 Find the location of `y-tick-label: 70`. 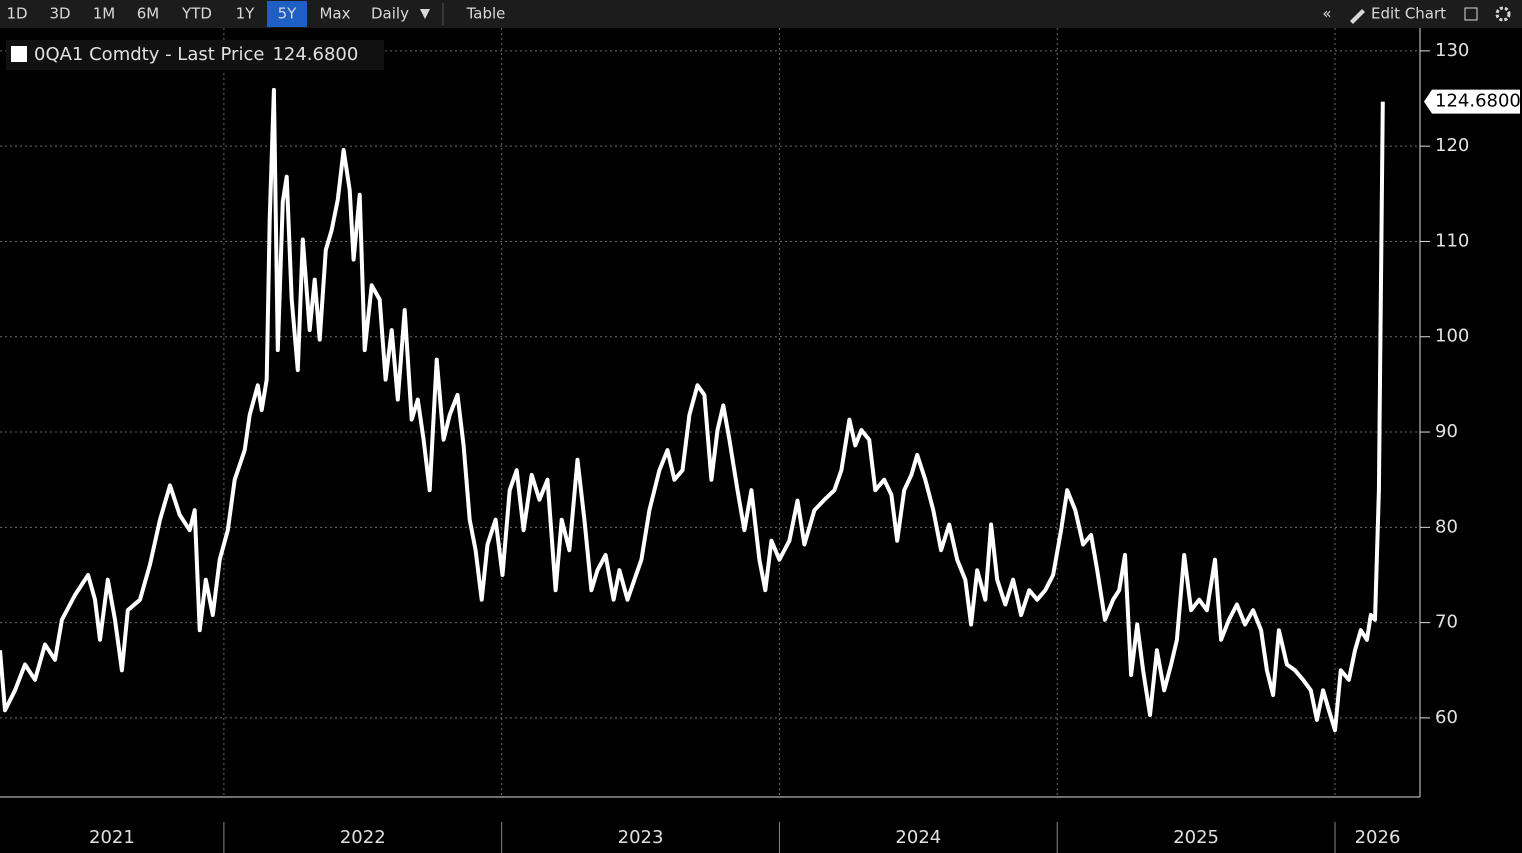

y-tick-label: 70 is located at coordinates (1446, 622).